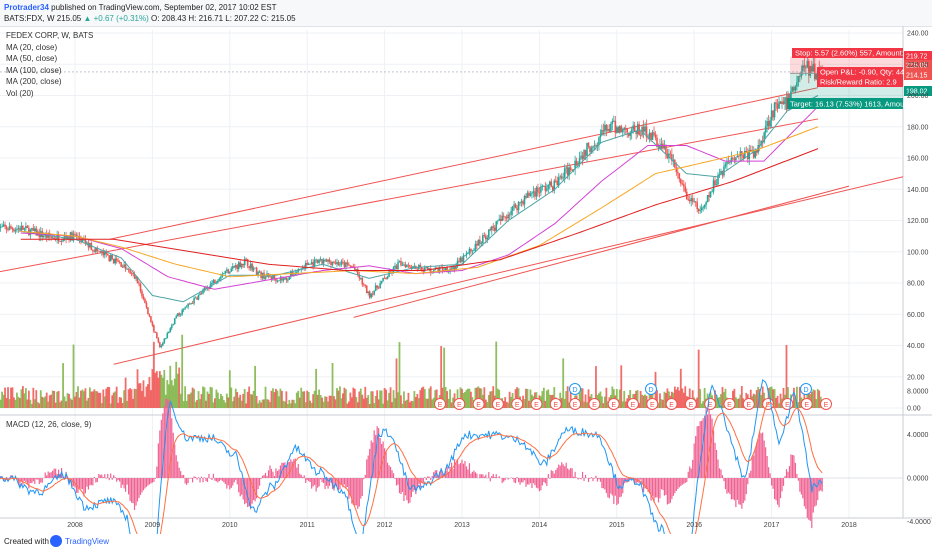 The image size is (932, 550). I want to click on tradingview-link: TradingView, so click(87, 541).